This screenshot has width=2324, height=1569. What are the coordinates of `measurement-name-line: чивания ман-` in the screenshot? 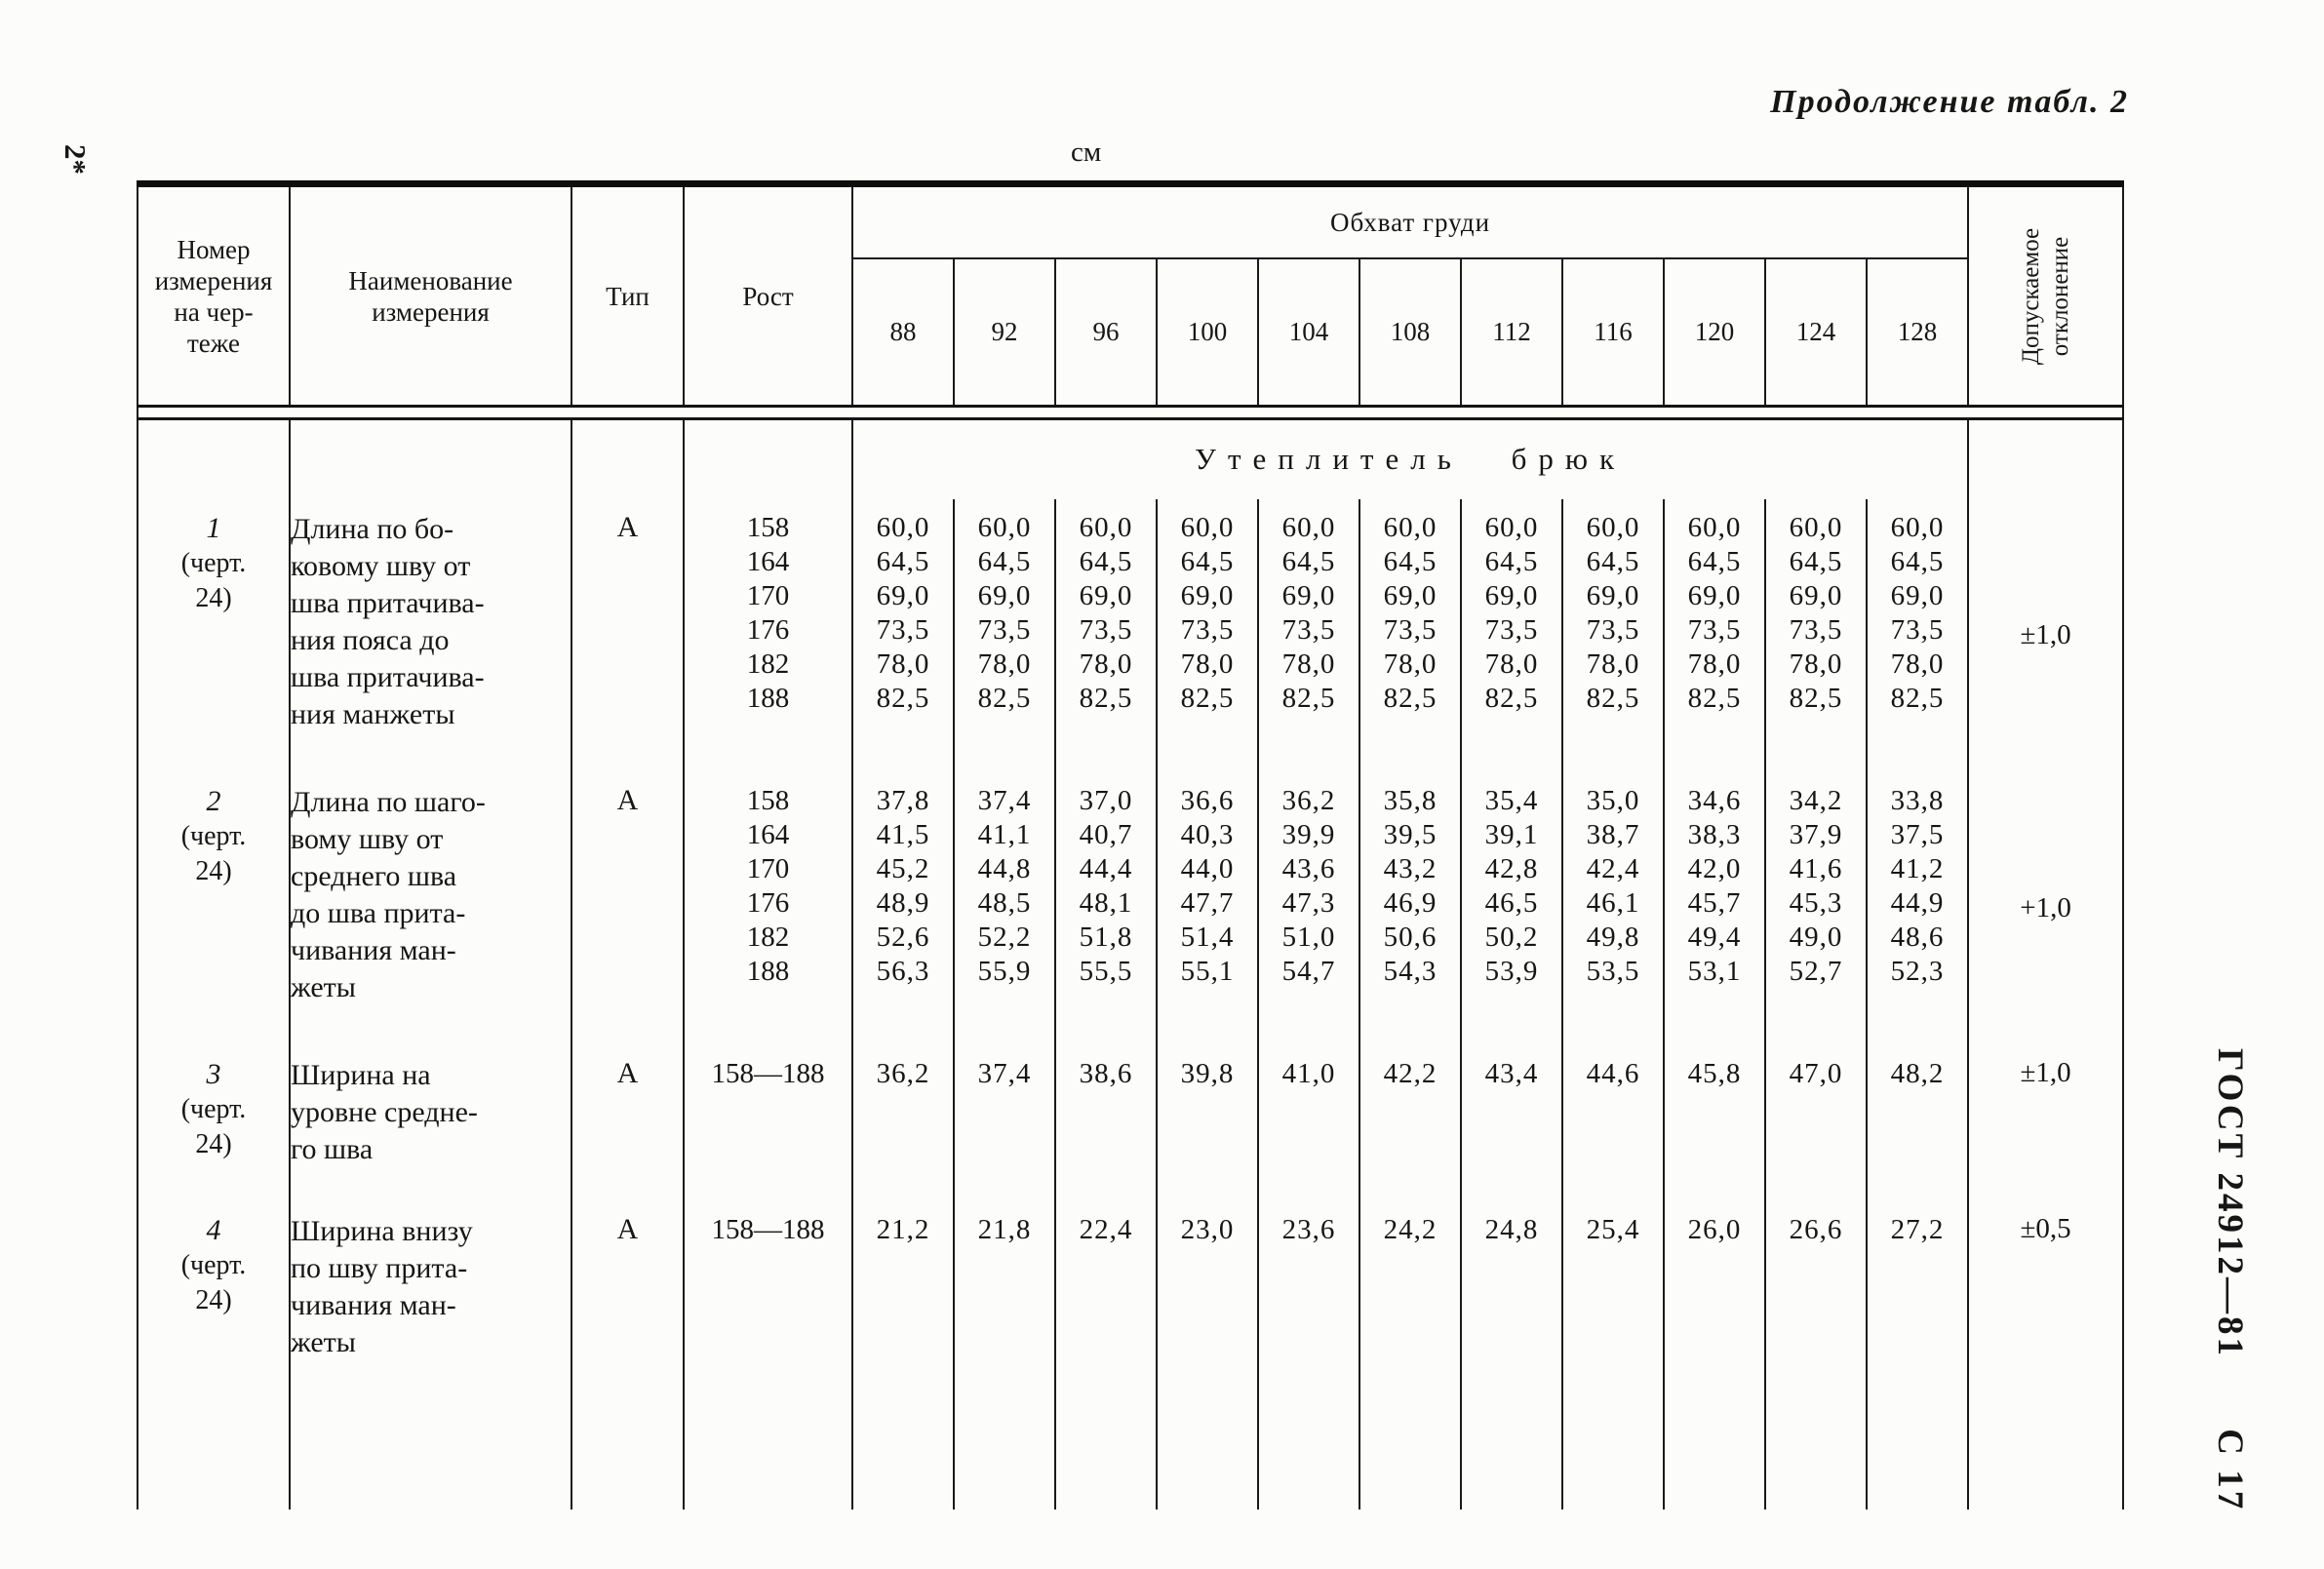 It's located at (374, 1304).